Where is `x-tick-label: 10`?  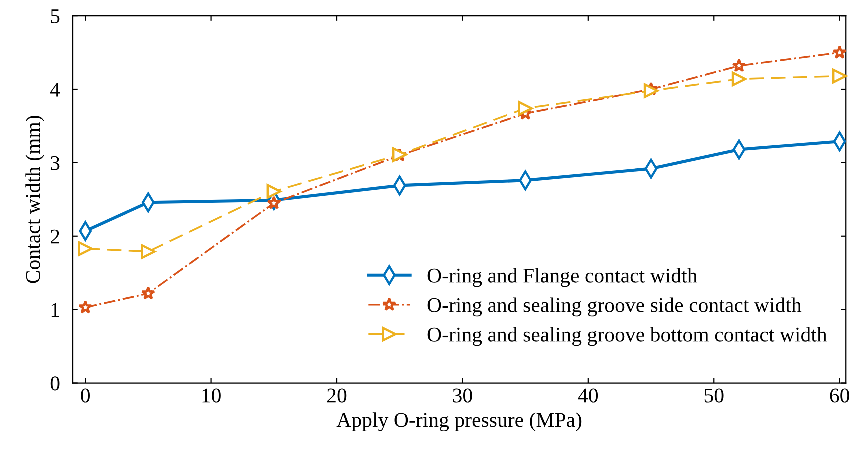 x-tick-label: 10 is located at coordinates (211, 395).